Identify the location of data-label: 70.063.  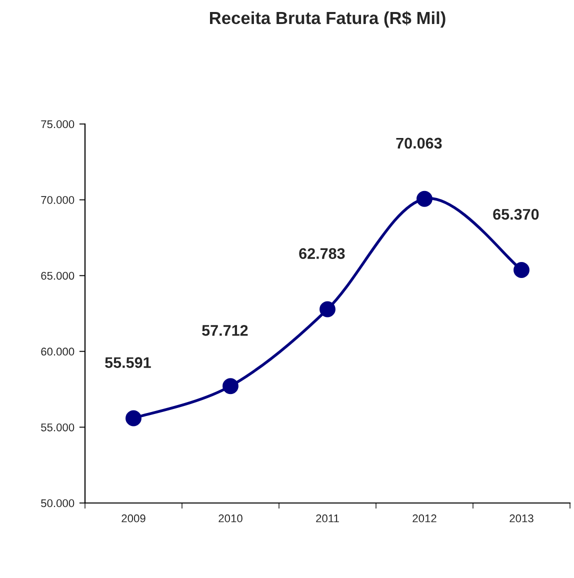
(419, 143).